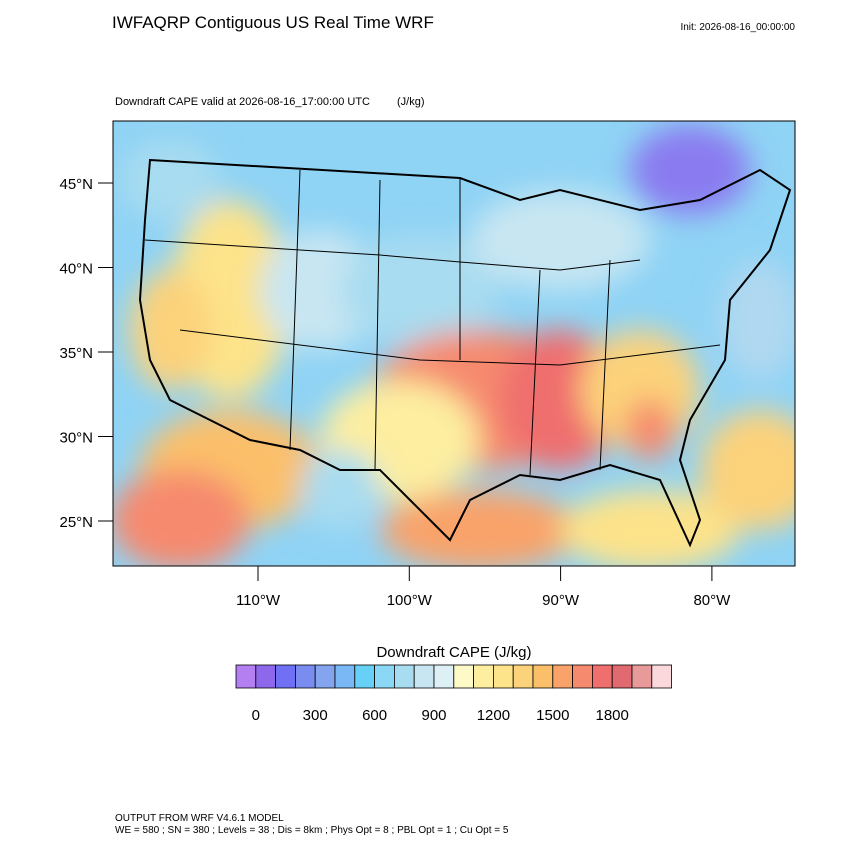  I want to click on colorbar-tick-label: 300, so click(315, 715).